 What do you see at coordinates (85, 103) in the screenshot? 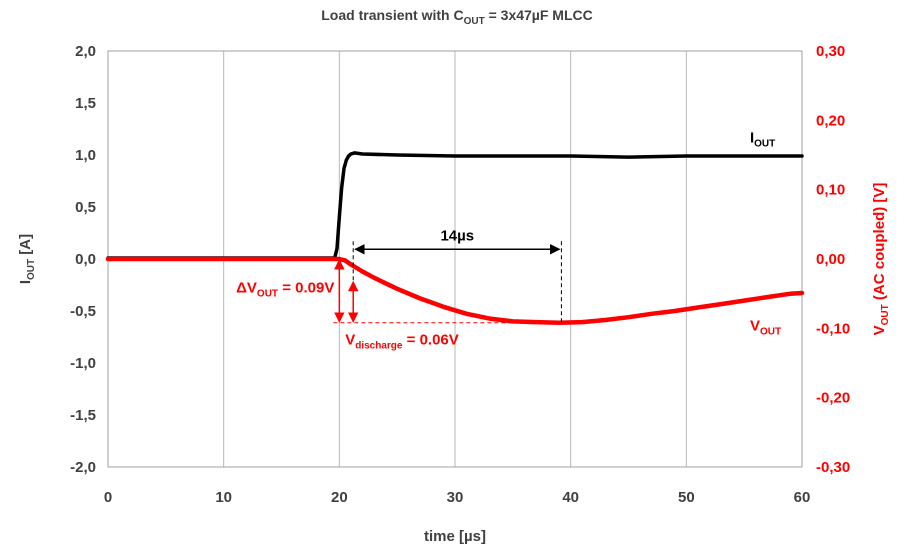
I see `y-left-tick-label: 1,5` at bounding box center [85, 103].